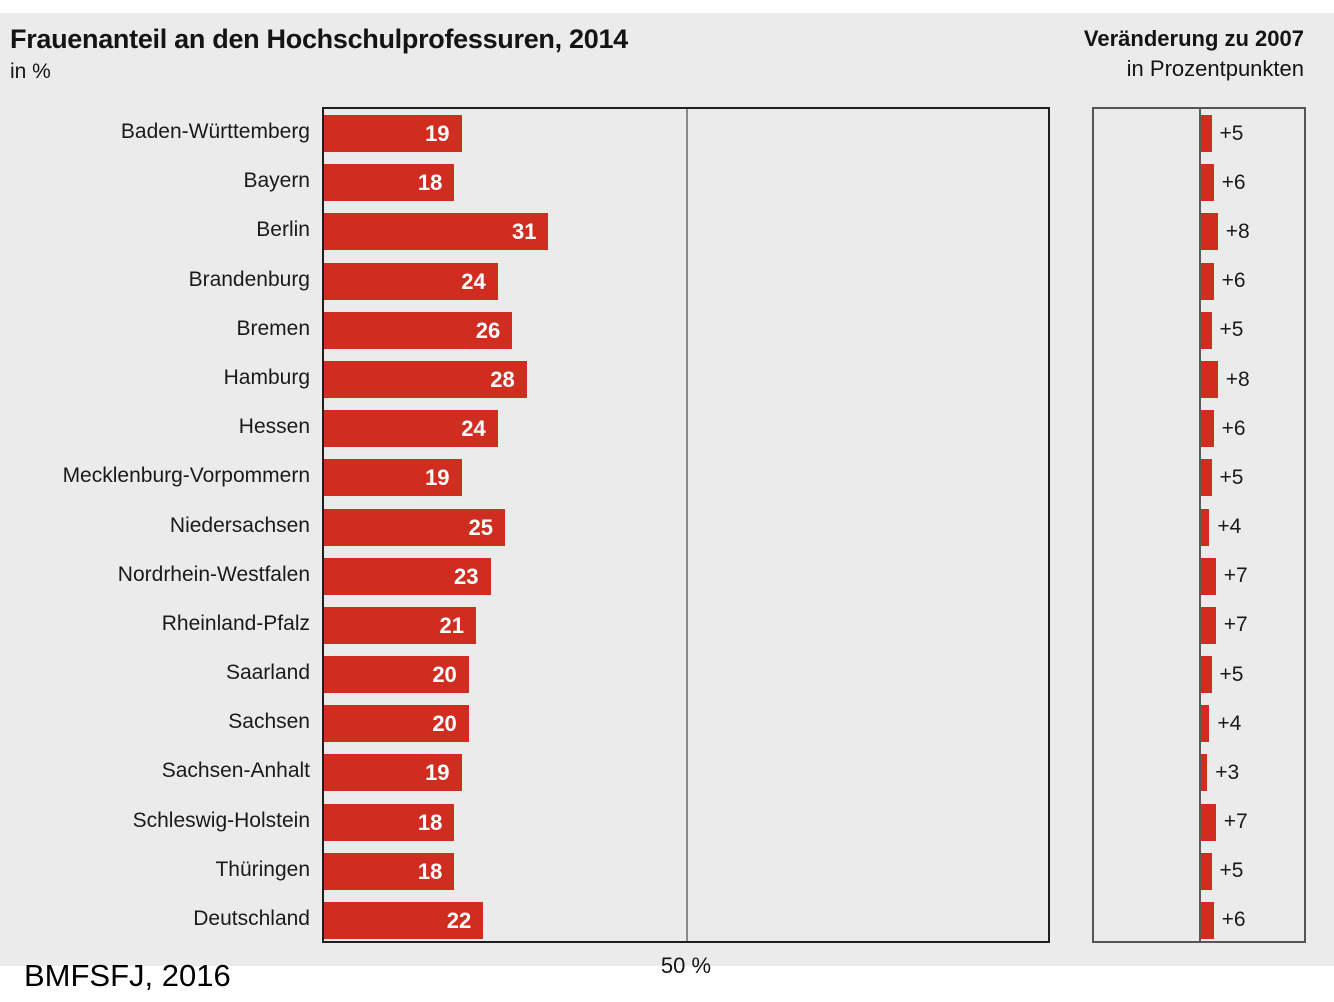 The height and width of the screenshot is (1002, 1334). What do you see at coordinates (1229, 723) in the screenshot?
I see `change-value-label: +4` at bounding box center [1229, 723].